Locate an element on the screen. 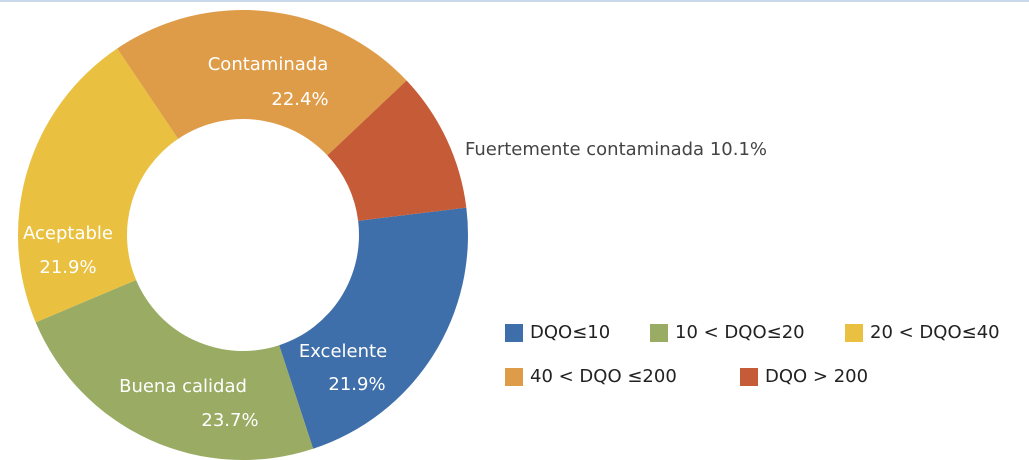 This screenshot has height=460, width=1029. segment-value: 10.1% is located at coordinates (738, 149).